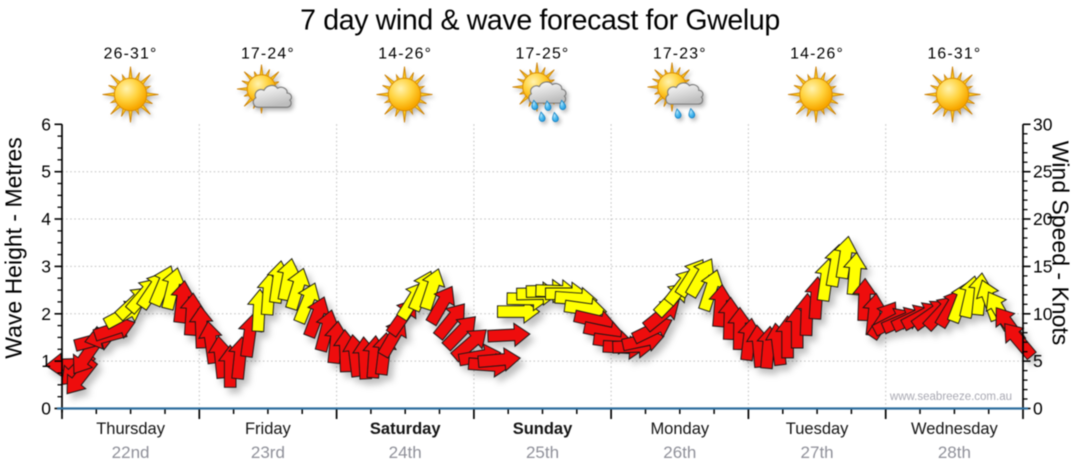 This screenshot has width=1080, height=475. Describe the element at coordinates (1042, 266) in the screenshot. I see `svg-text: 15` at that location.